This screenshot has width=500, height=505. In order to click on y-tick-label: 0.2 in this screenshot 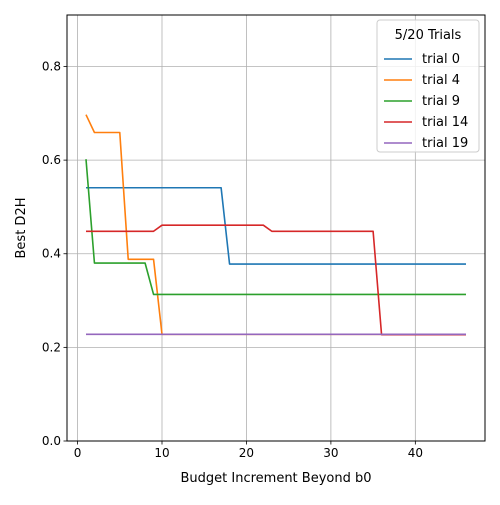, I will do `click(51, 347)`.